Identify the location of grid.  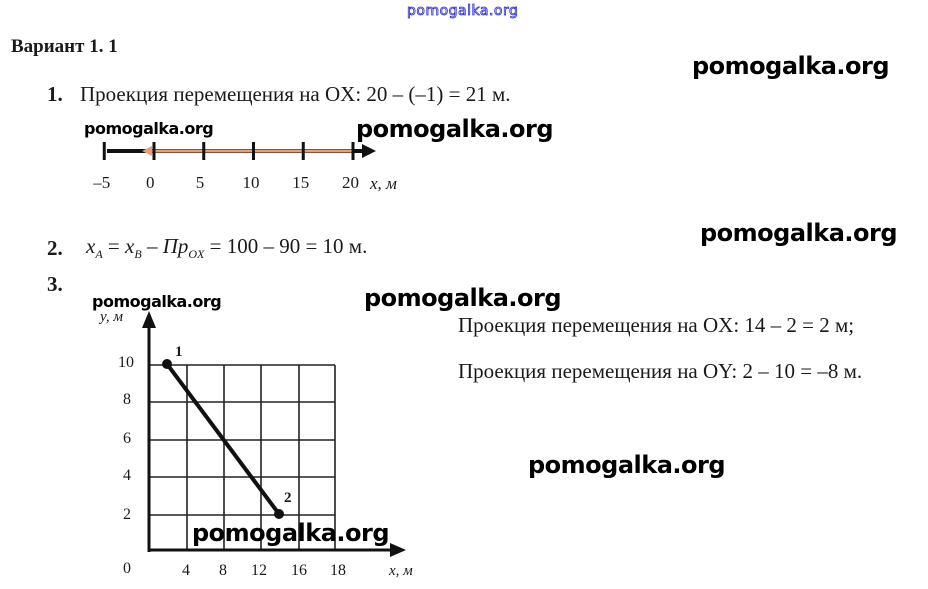
(242, 457).